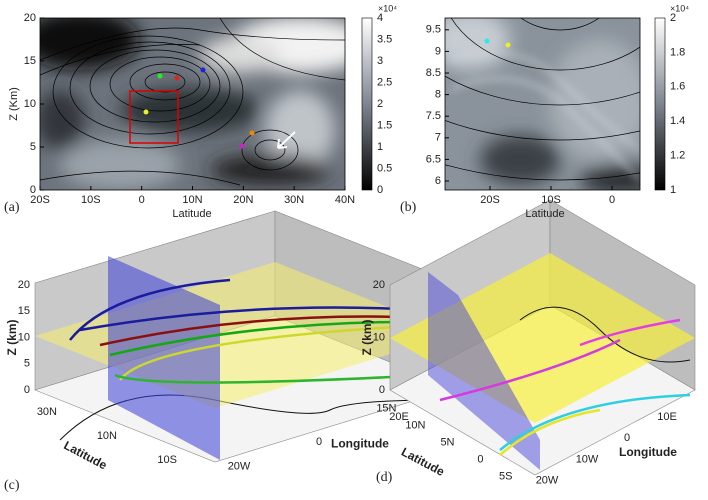 This screenshot has height=500, width=708. I want to click on lat-tick-label: 5S, so click(505, 476).